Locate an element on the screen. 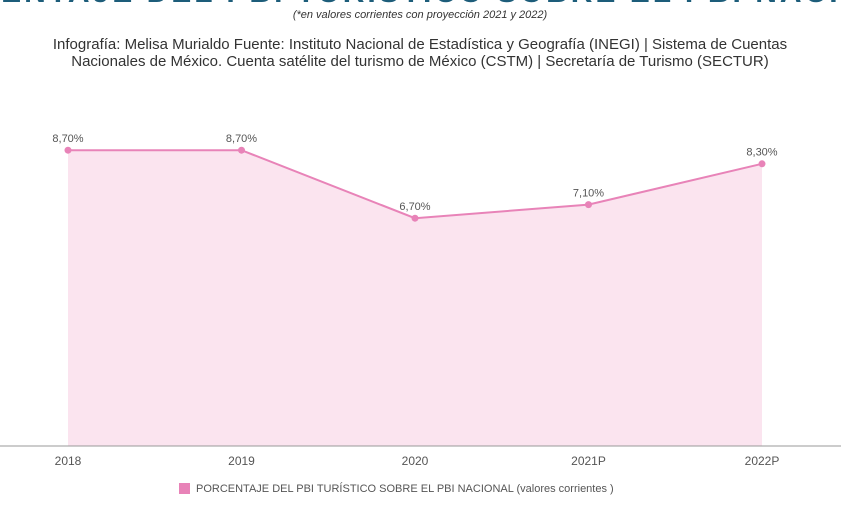 The image size is (841, 525). data-label: 7,10% is located at coordinates (588, 194).